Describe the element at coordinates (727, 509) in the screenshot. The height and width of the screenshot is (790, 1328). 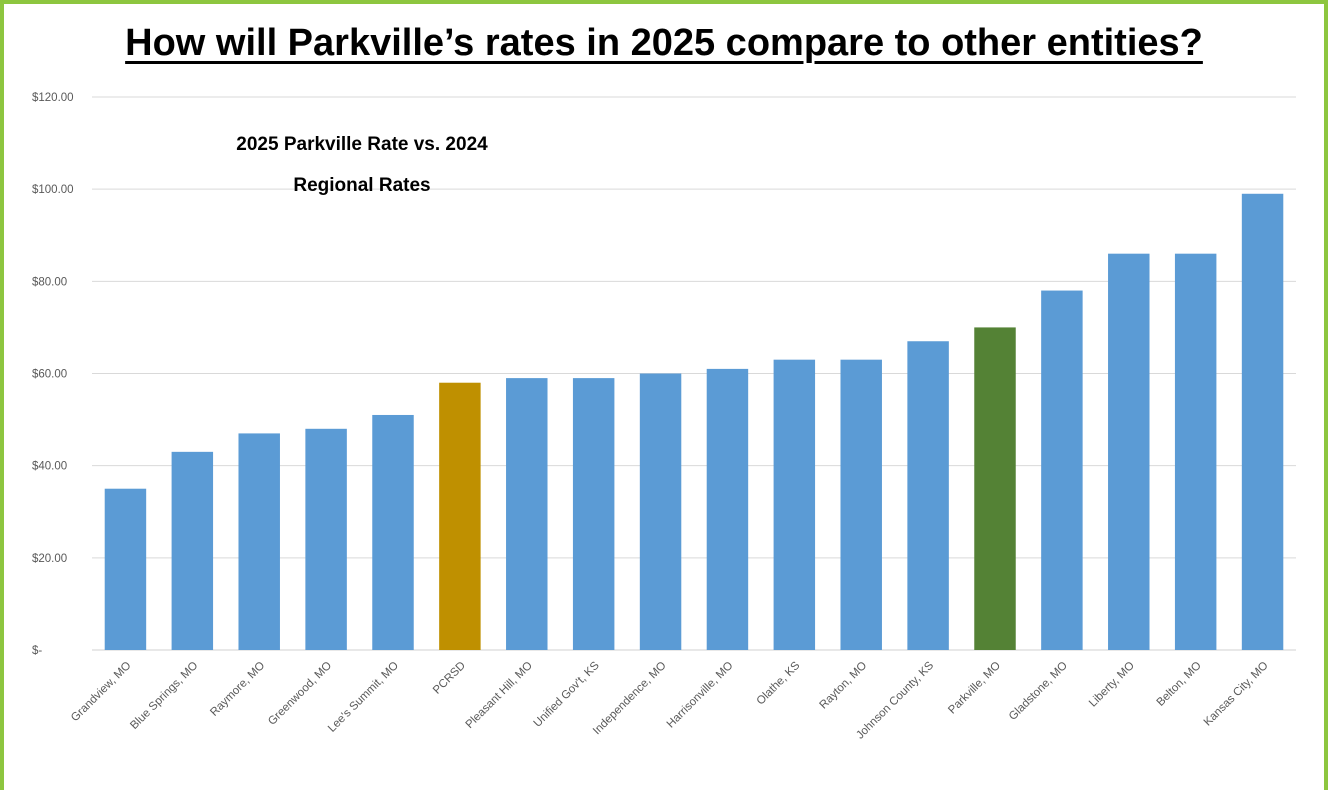
I see `bar-harrisonville-mo` at that location.